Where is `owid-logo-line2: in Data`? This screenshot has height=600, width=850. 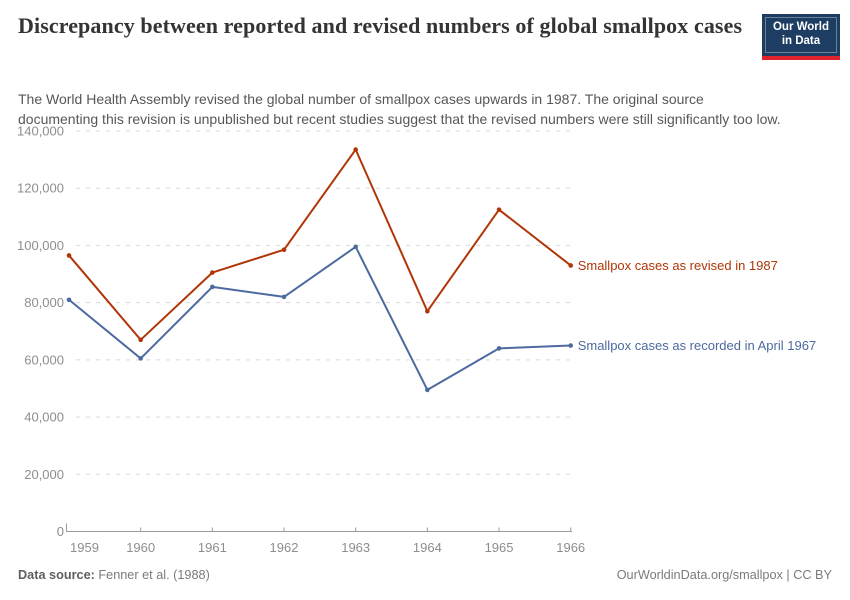
owid-logo-line2: in Data is located at coordinates (801, 40).